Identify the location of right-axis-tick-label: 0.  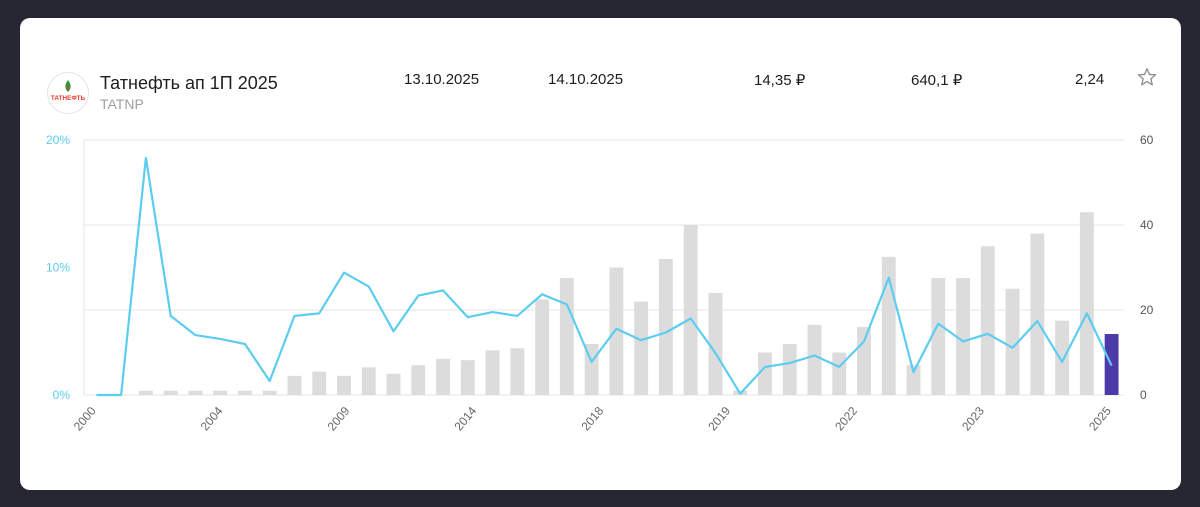
(1143, 395).